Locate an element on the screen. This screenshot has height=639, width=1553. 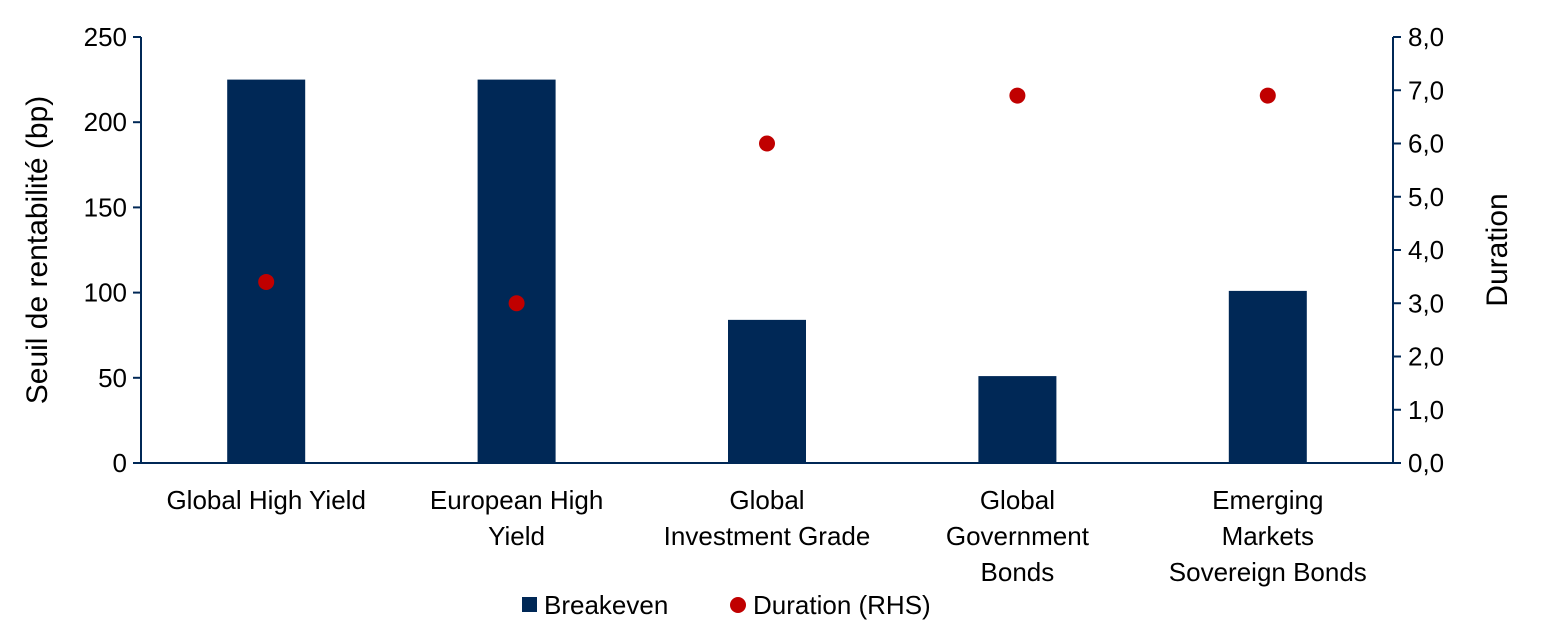
legend-label-breakeven: Breakeven is located at coordinates (606, 605).